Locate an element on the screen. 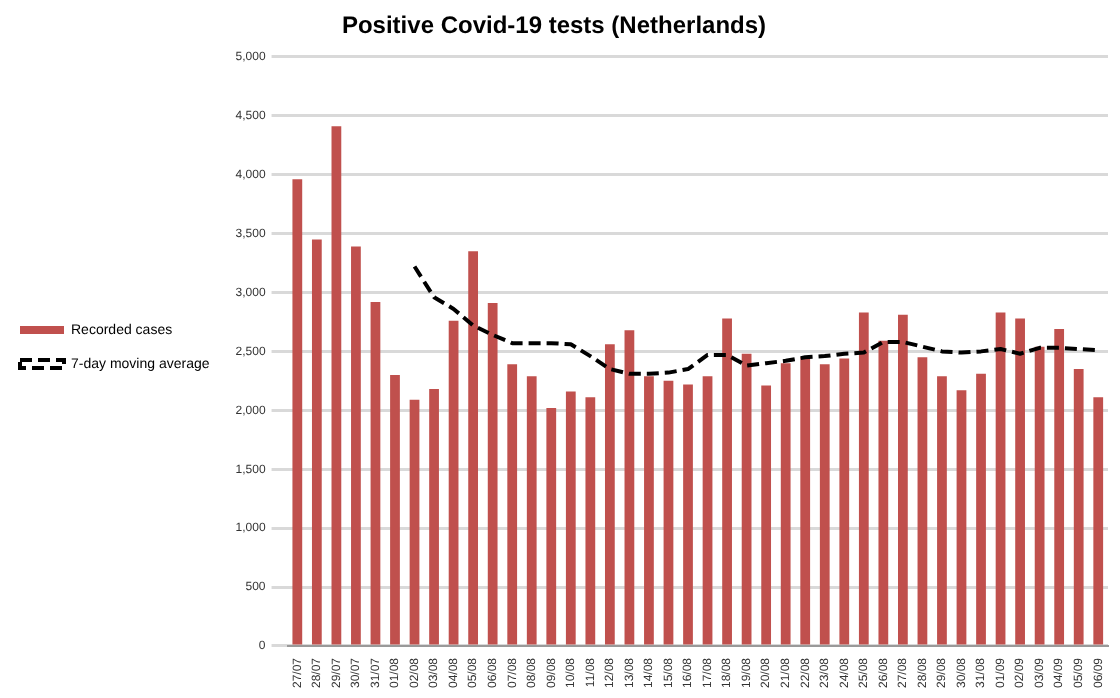  chart-title: Positive Covid-19 tests (Netherlands) is located at coordinates (554, 25).